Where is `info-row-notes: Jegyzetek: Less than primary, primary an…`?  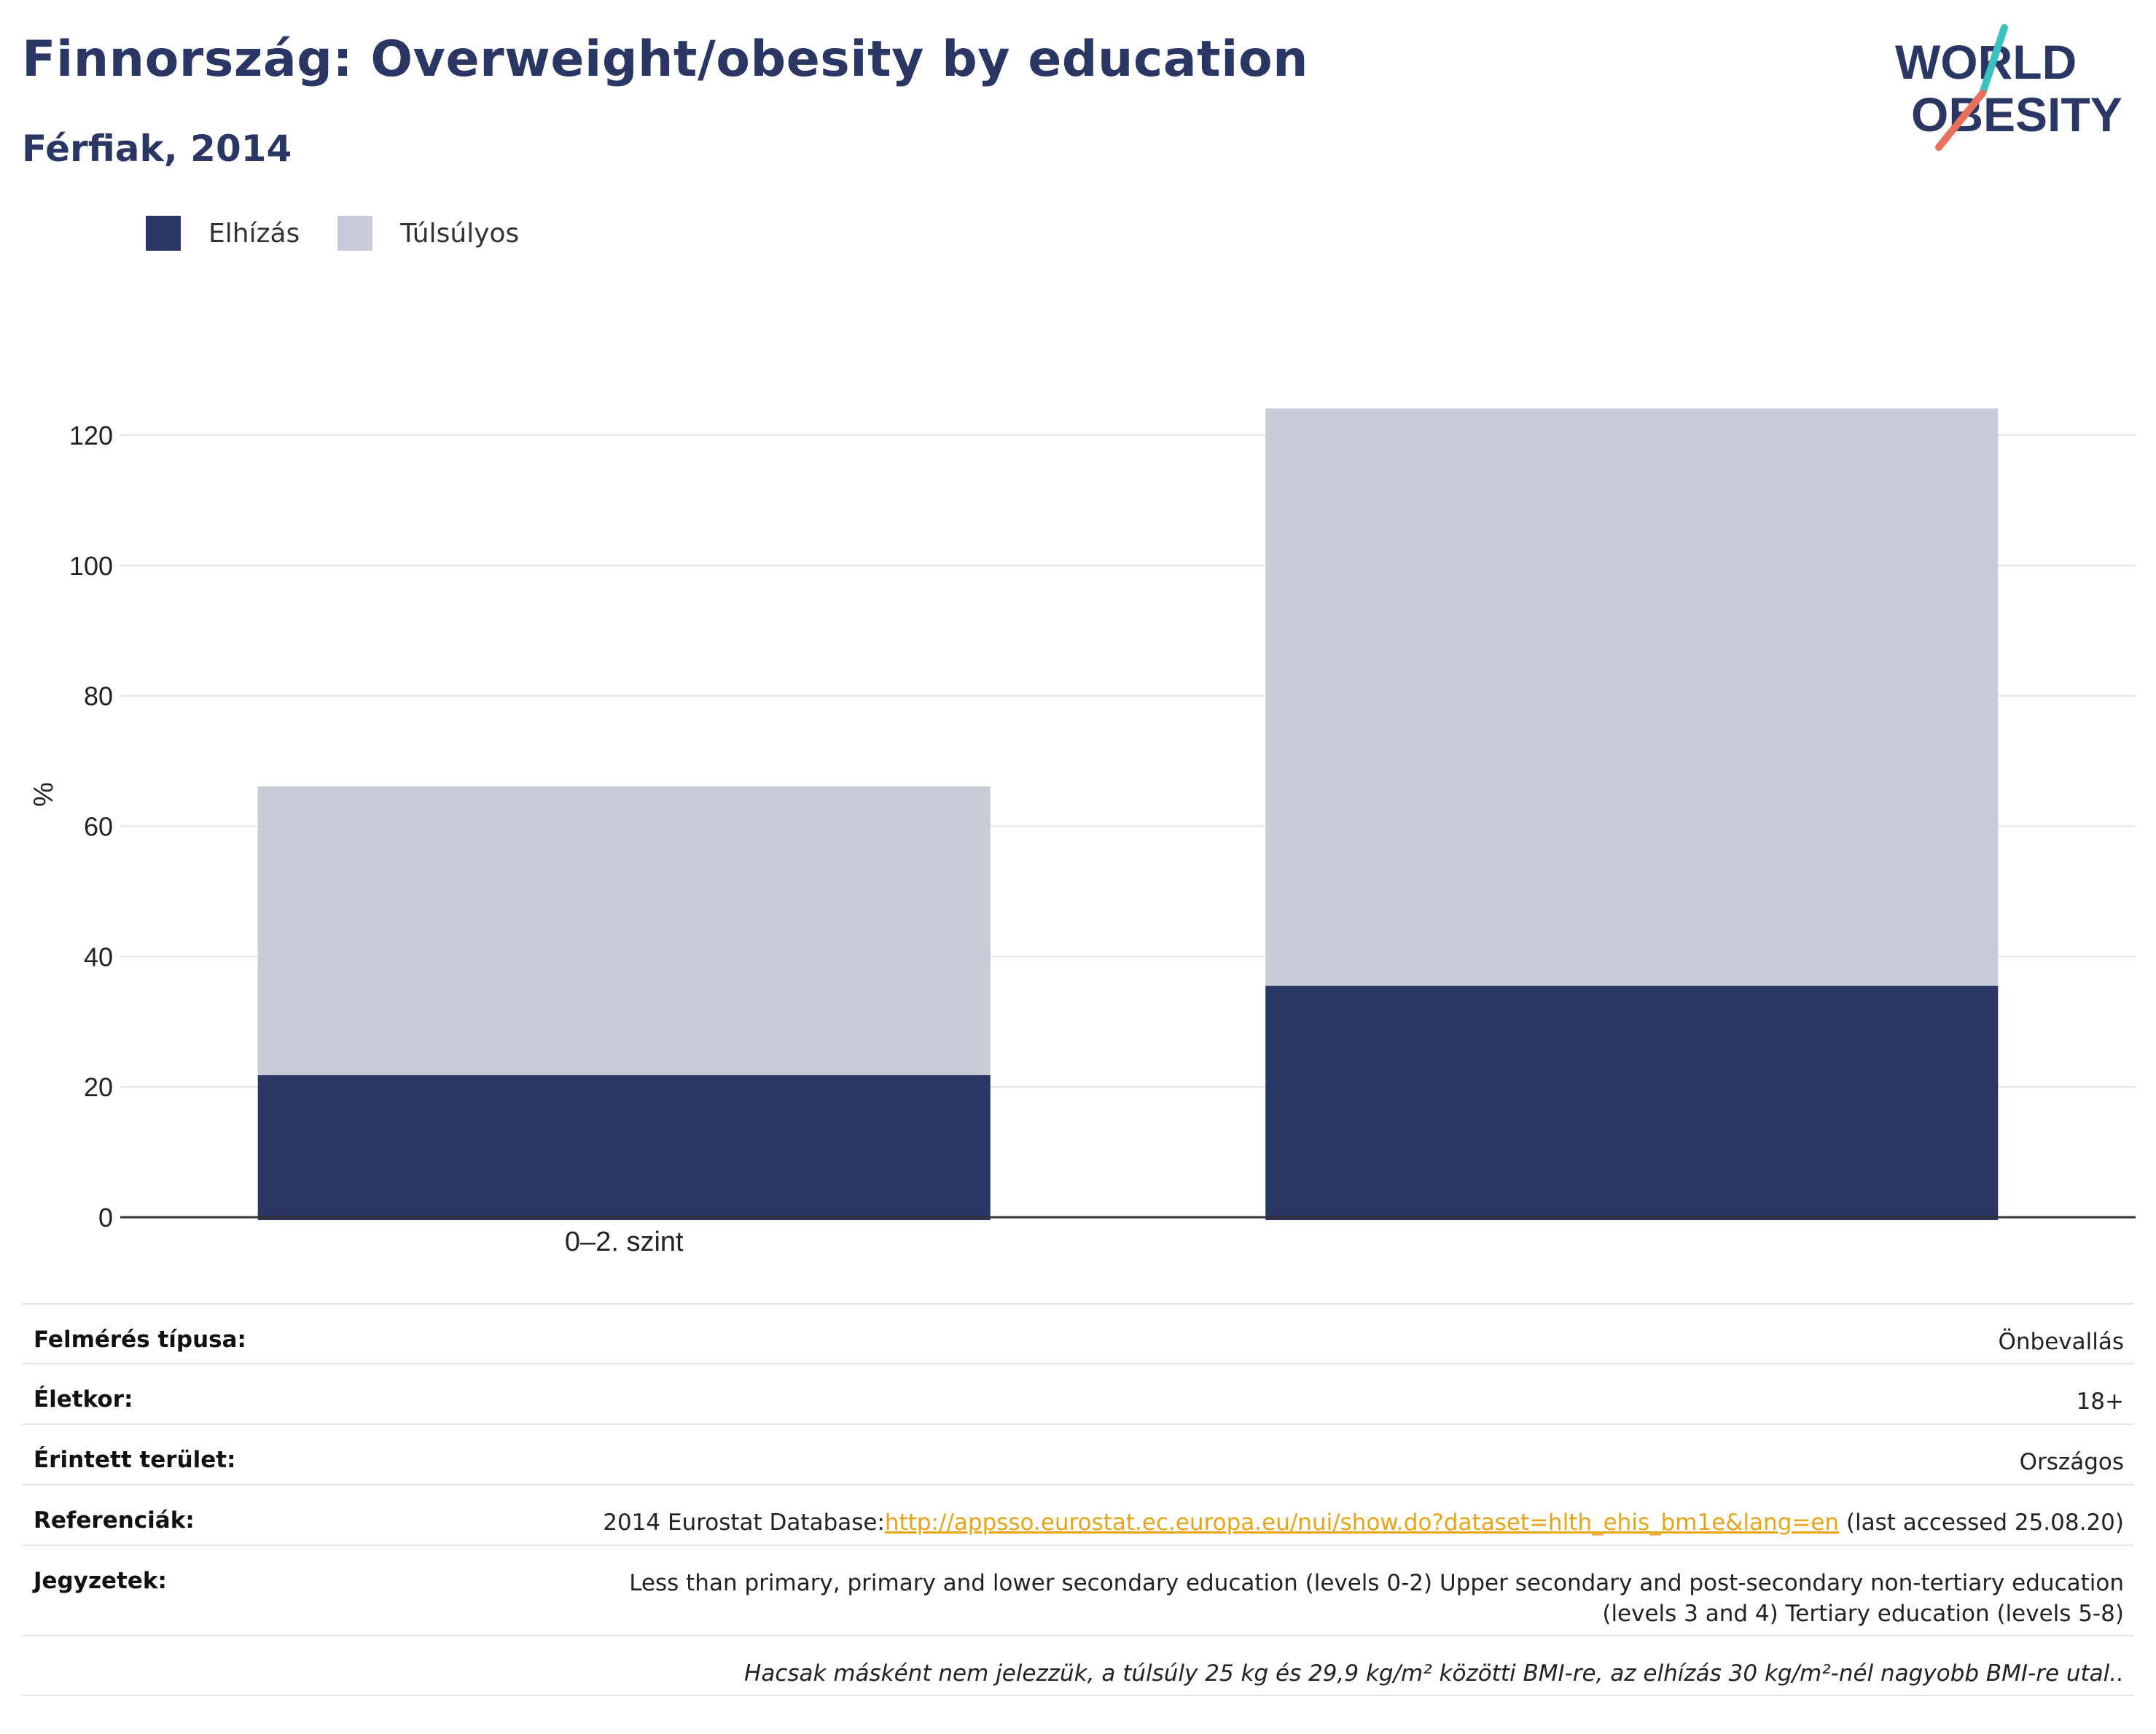
info-row-notes: Jegyzetek: Less than primary, primary an… is located at coordinates (1078, 1589).